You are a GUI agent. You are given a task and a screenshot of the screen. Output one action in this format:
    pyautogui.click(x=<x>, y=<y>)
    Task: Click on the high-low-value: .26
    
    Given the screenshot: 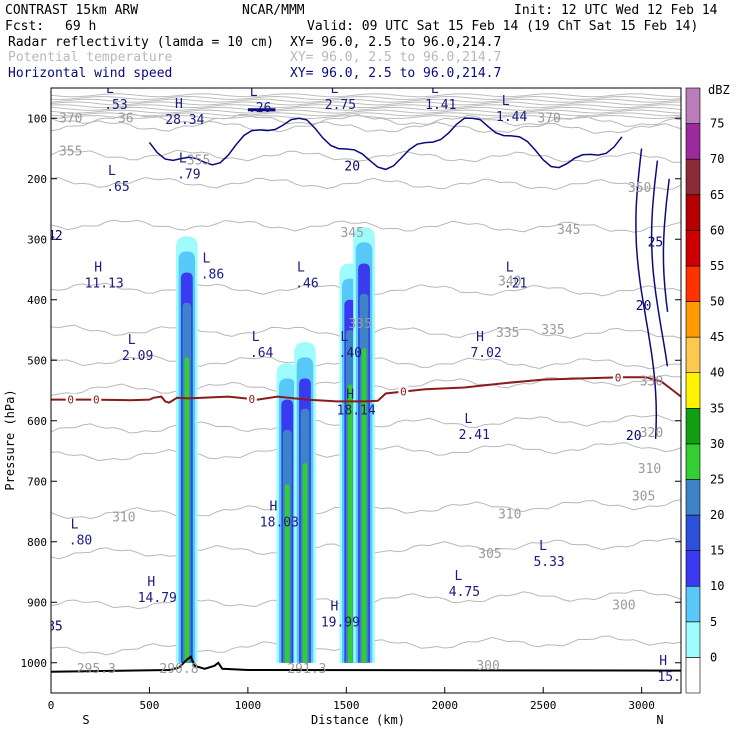 What is the action you would take?
    pyautogui.click(x=259, y=108)
    